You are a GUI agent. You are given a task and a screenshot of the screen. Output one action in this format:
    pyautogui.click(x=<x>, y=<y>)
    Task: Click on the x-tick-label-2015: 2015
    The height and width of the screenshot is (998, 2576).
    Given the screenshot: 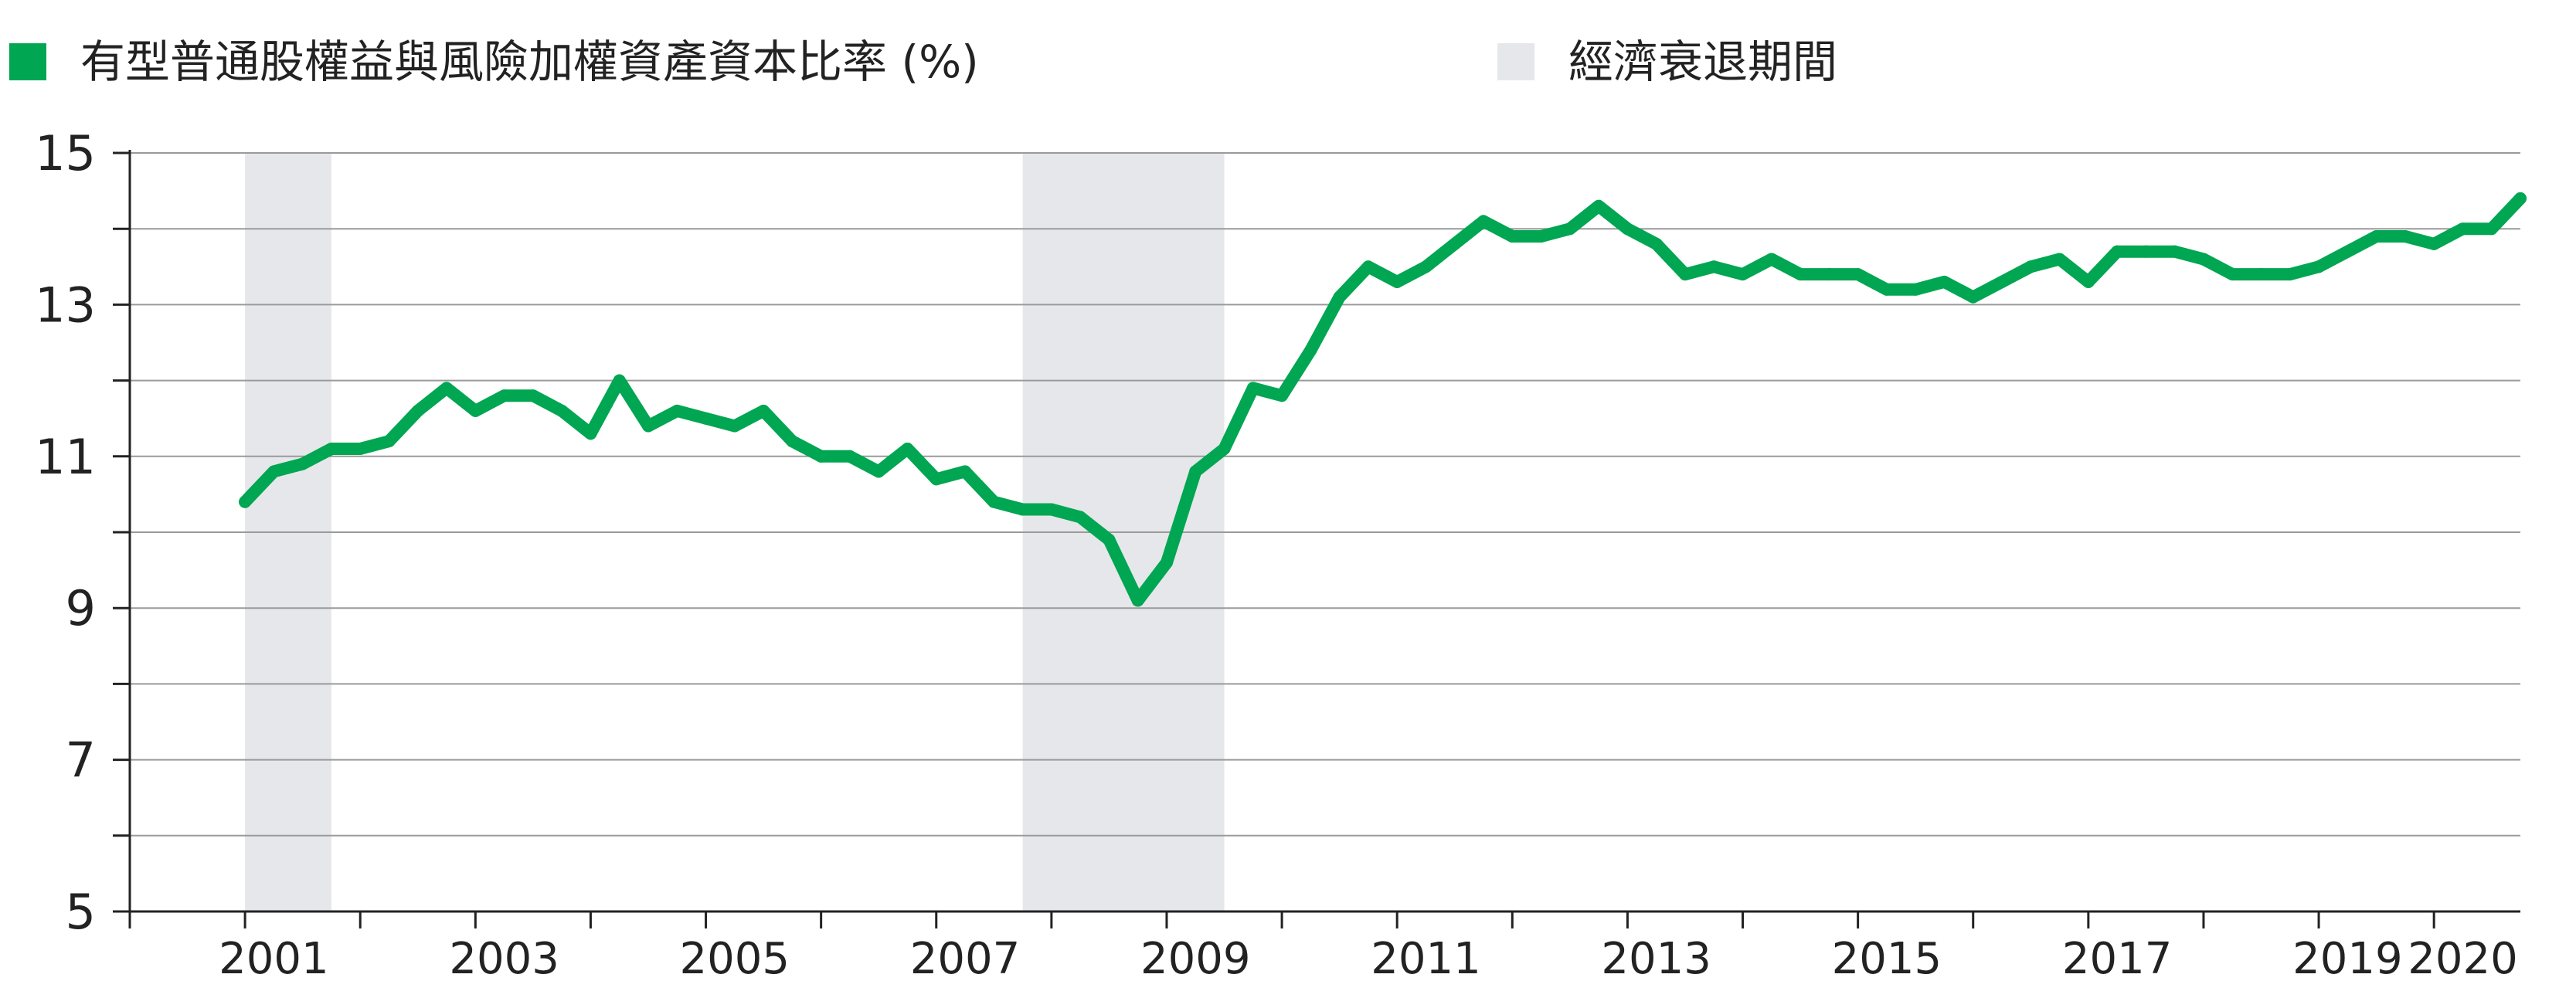 What is the action you would take?
    pyautogui.click(x=1887, y=959)
    